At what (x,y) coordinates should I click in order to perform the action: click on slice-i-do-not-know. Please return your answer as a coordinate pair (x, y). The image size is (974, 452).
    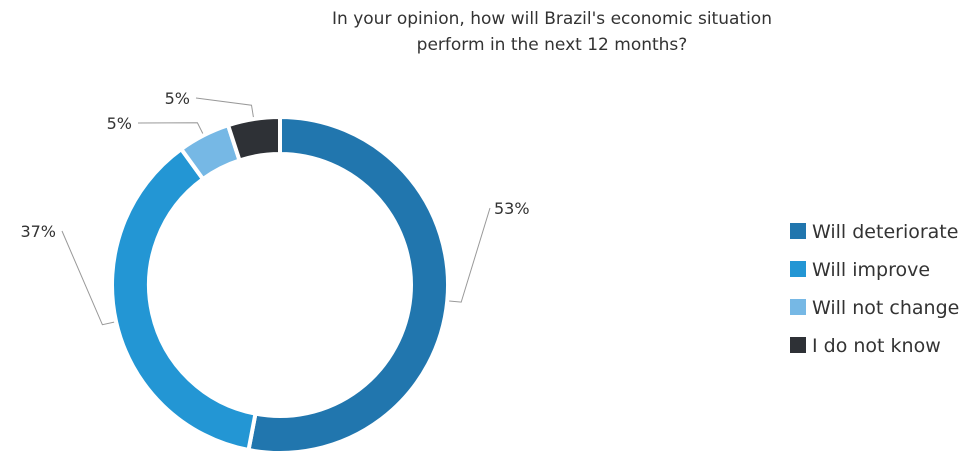
    Looking at the image, I should click on (254, 138).